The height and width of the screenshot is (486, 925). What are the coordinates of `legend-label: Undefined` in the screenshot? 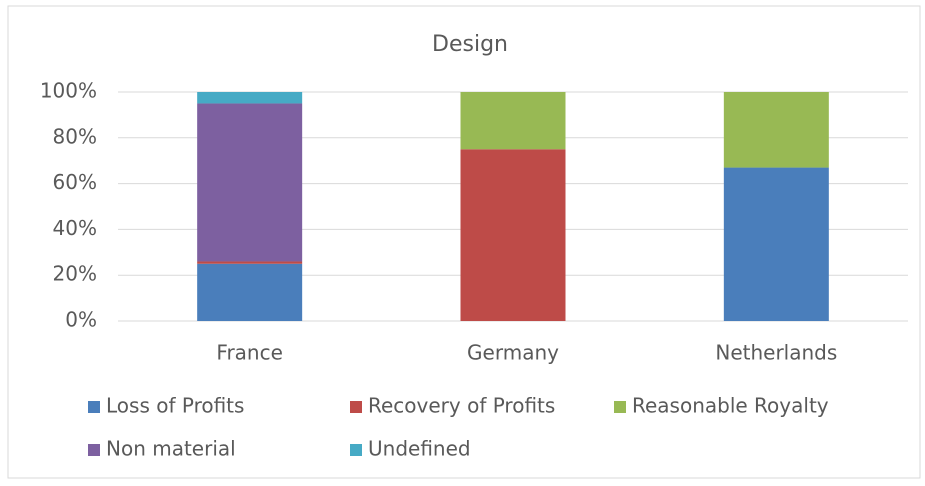 It's located at (419, 449).